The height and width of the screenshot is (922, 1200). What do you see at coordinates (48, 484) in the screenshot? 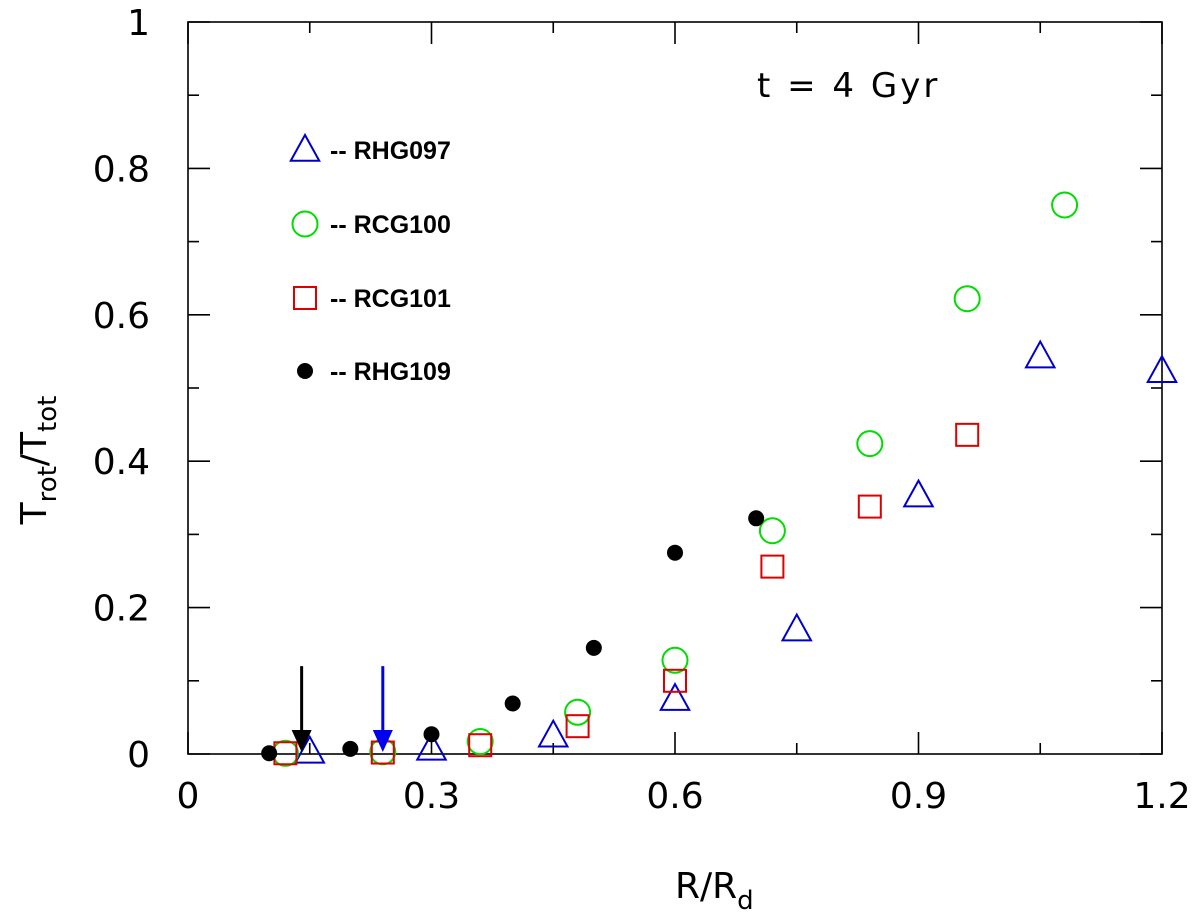
I see `y-axis-title-sub1: rot` at bounding box center [48, 484].